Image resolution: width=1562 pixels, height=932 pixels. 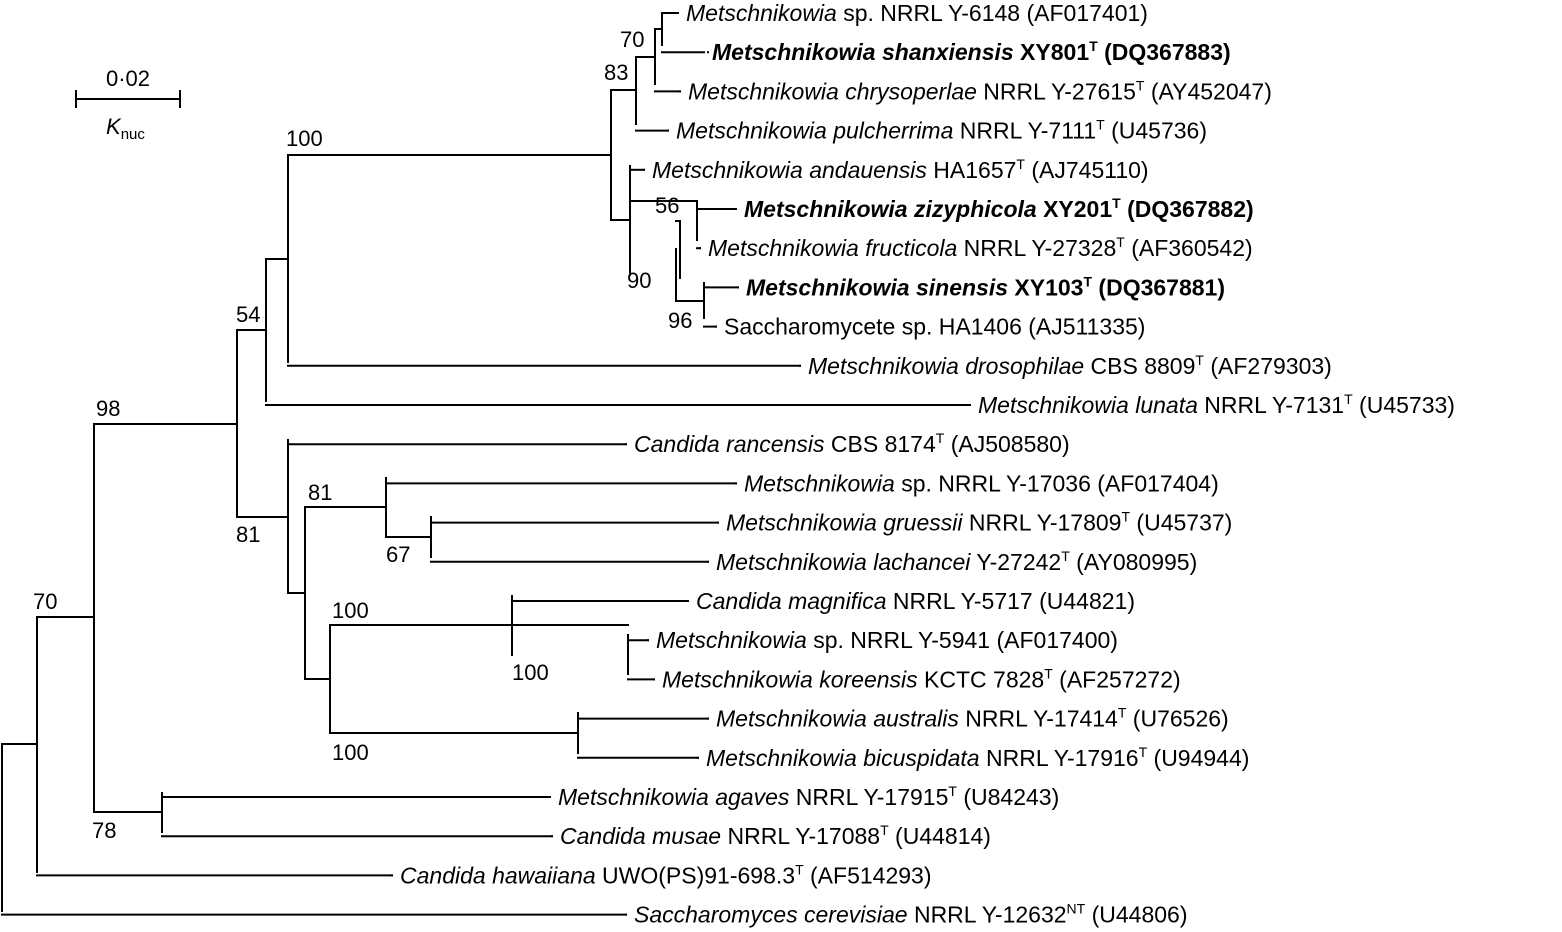 I want to click on taxon-species-name: Metschnikowia zizyphicola, so click(x=890, y=209).